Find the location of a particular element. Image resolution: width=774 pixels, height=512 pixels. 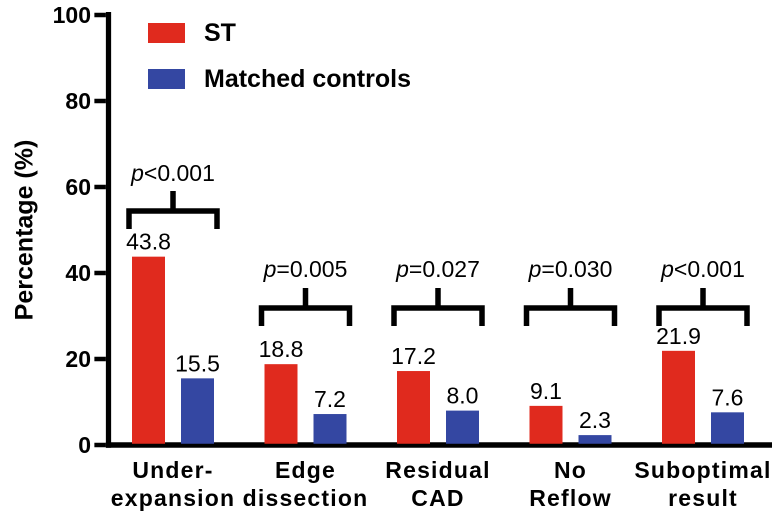

legend-swatch-st is located at coordinates (166, 33).